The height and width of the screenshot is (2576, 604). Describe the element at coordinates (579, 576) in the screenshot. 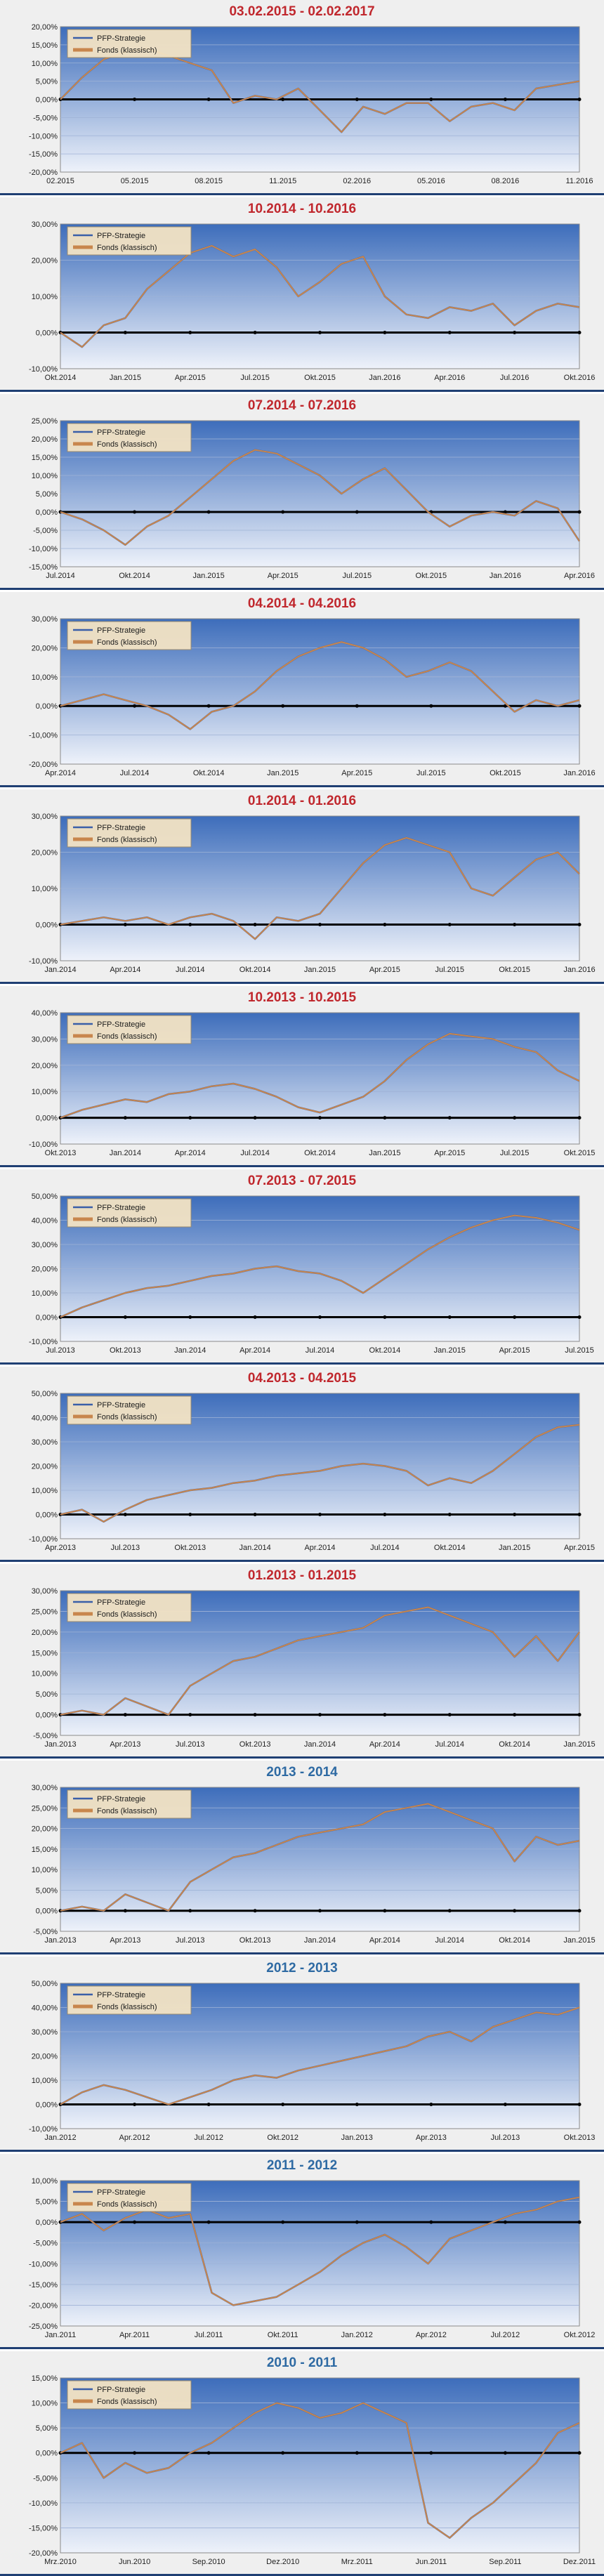

I see `x-tick-label: Apr.2016` at that location.